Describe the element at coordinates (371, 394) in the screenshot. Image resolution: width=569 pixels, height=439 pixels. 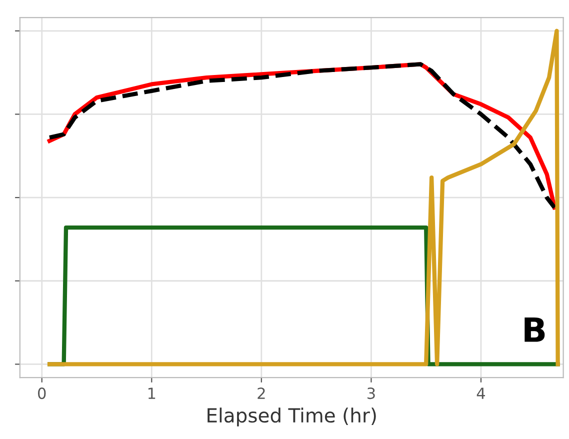
I see `x-tick-label: 3` at that location.